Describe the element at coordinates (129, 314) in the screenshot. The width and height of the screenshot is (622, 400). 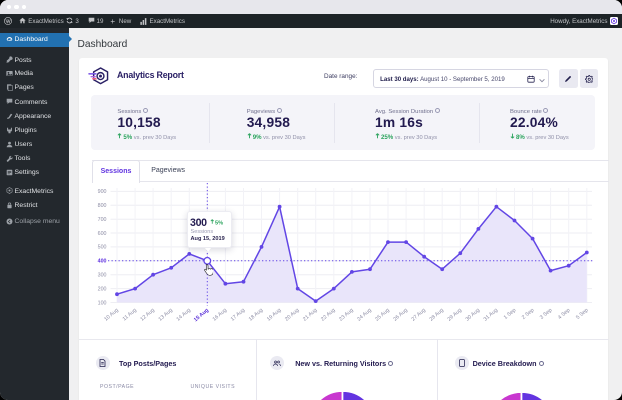
I see `svg-text: 11 Aug` at that location.